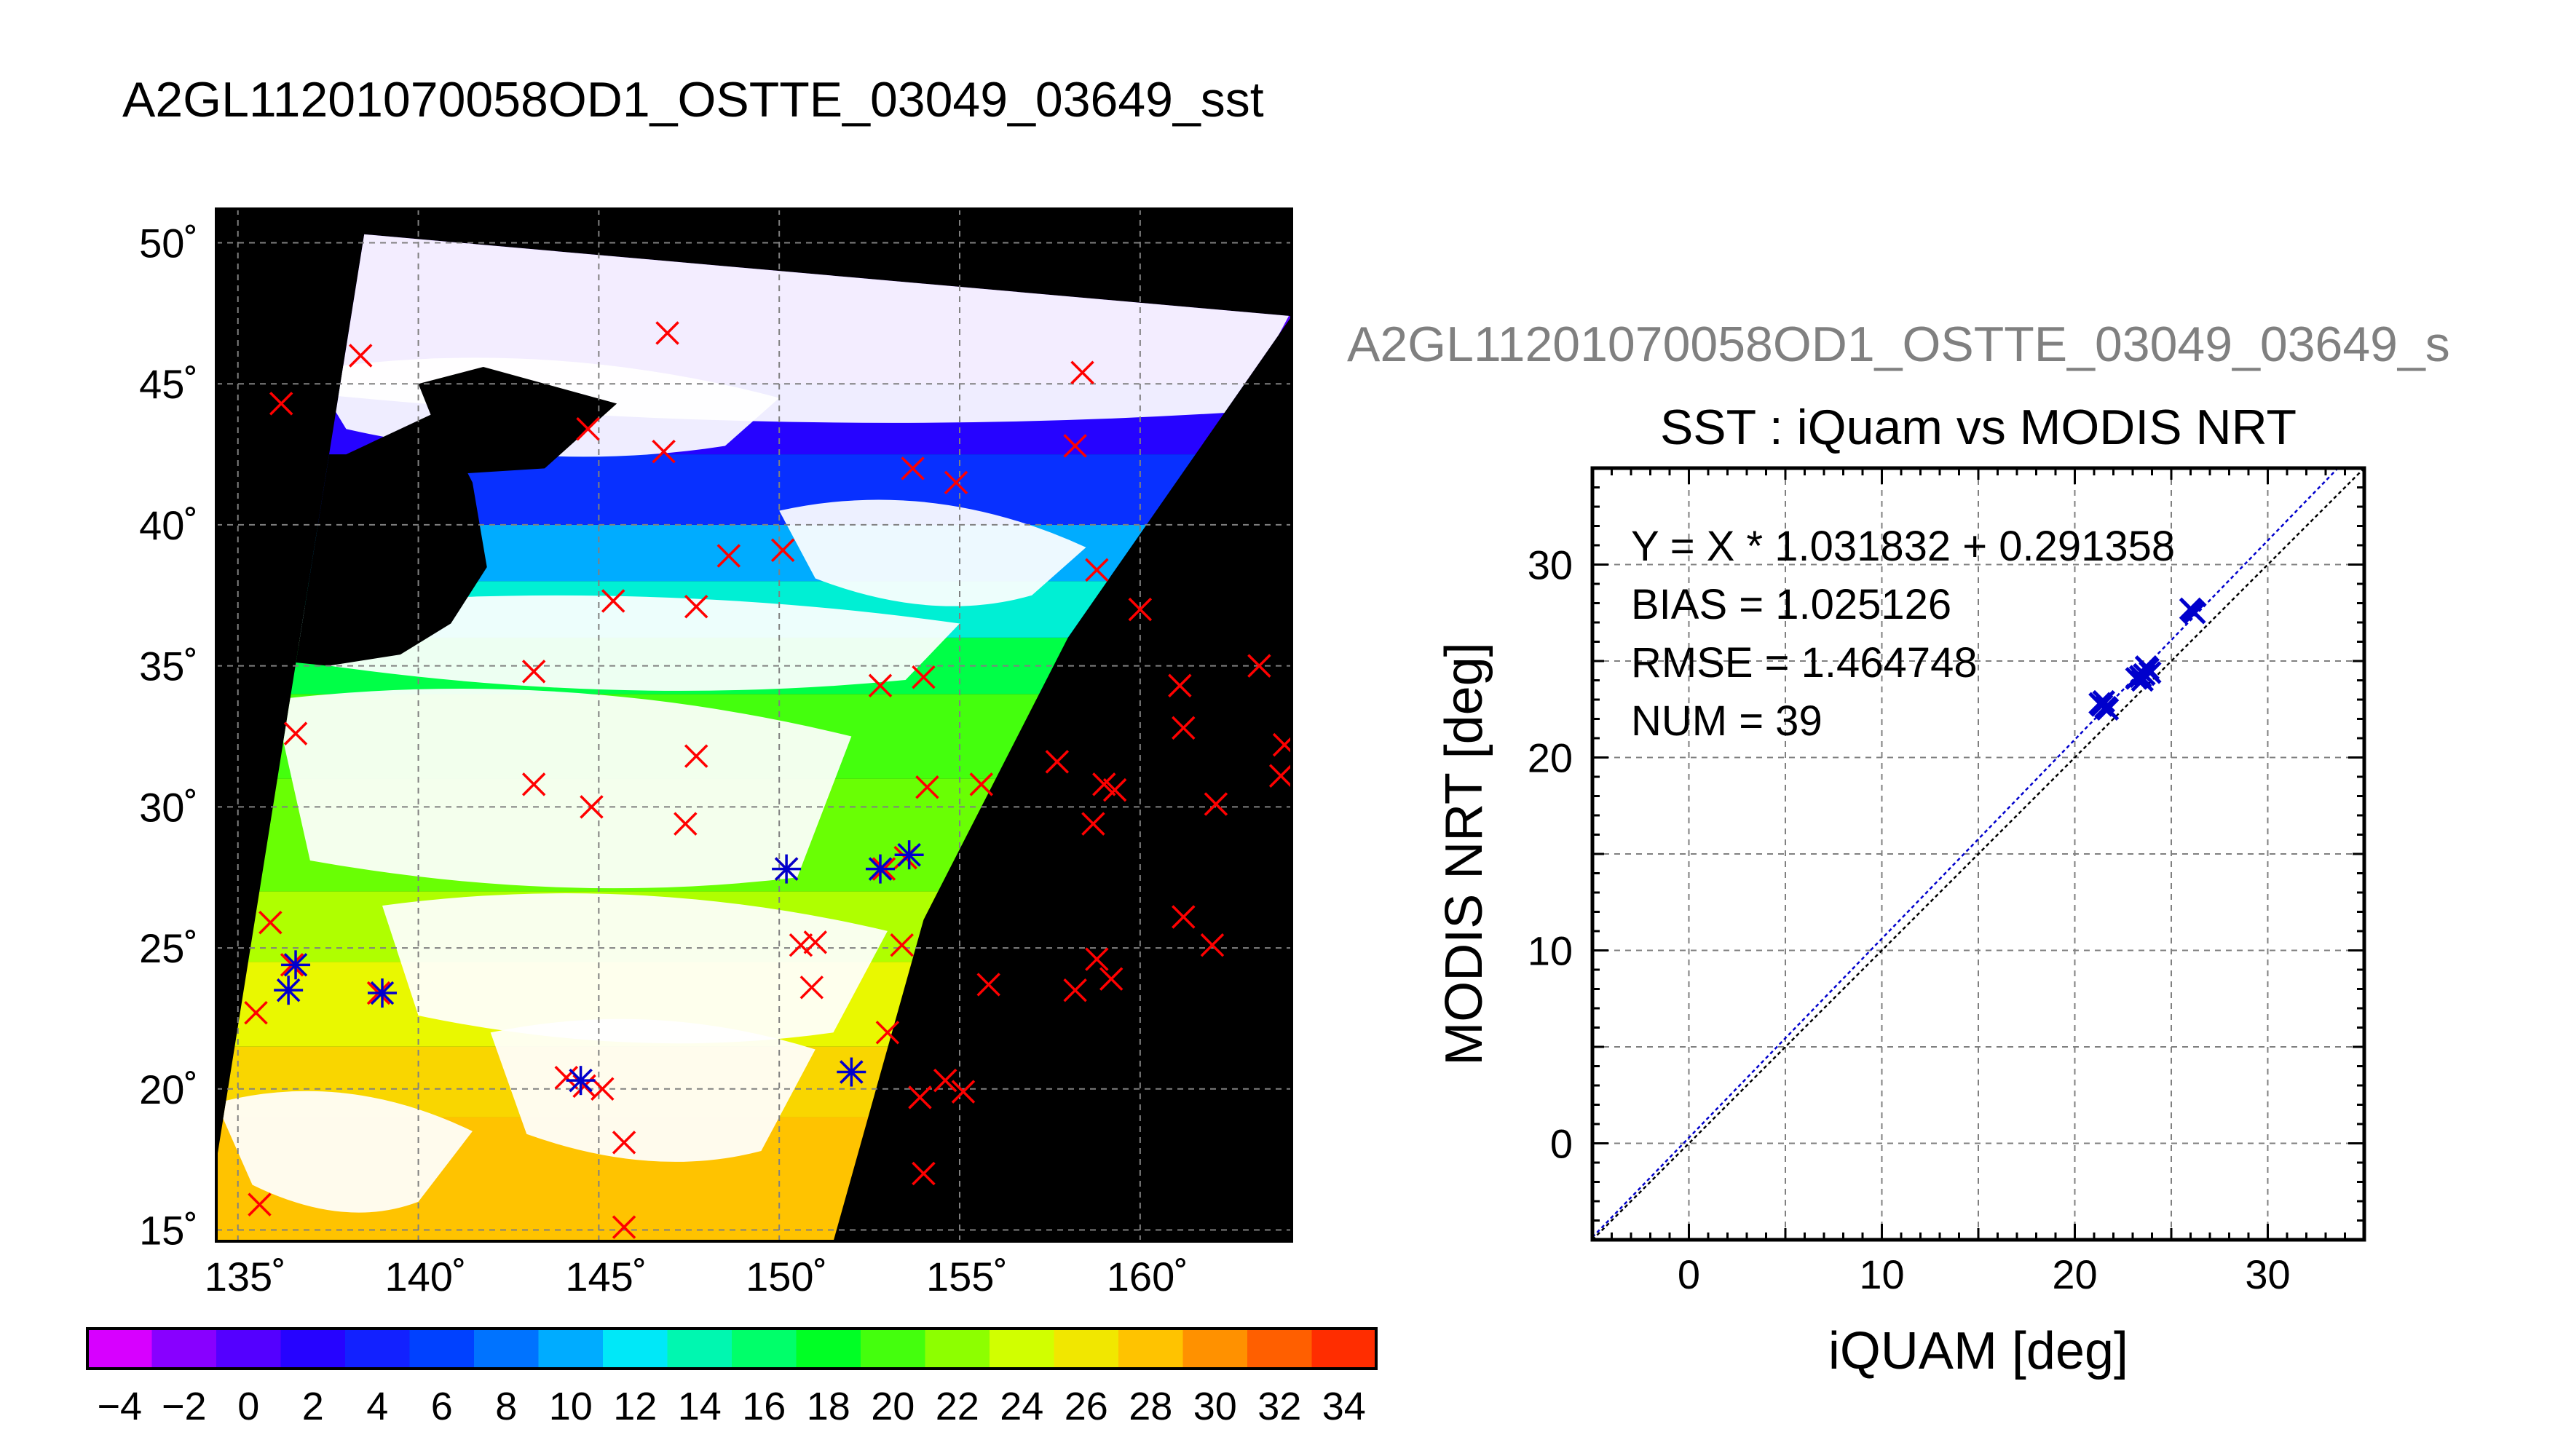 This screenshot has width=2555, height=1456. Describe the element at coordinates (1903, 546) in the screenshot. I see `scatter-annotation: Y = X * 1.031832 + 0.291358` at that location.